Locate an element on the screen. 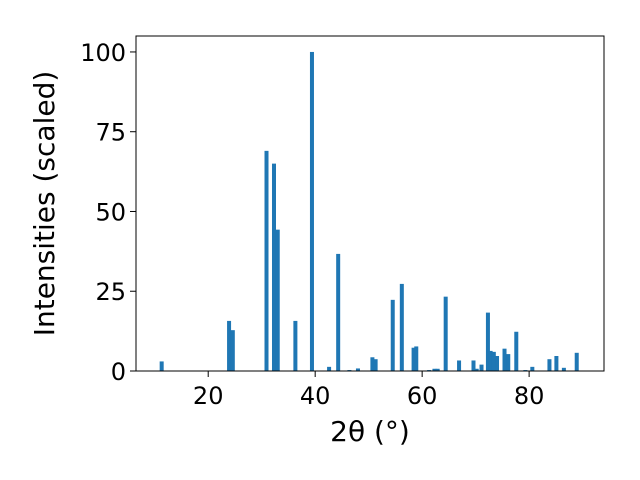 The height and width of the screenshot is (480, 640). x-tick-label: 20 is located at coordinates (208, 396).